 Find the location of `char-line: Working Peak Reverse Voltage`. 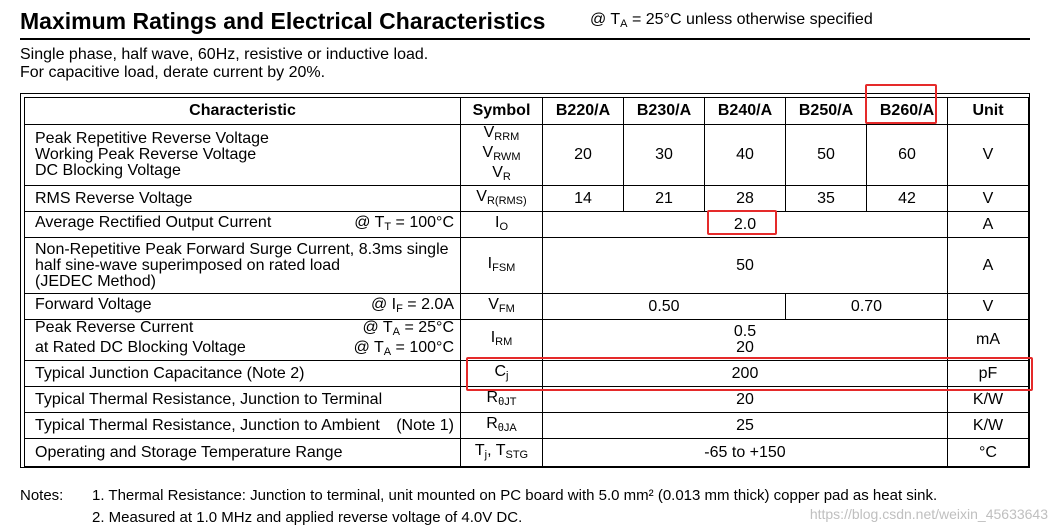

char-line: Working Peak Reverse Voltage is located at coordinates (146, 154).